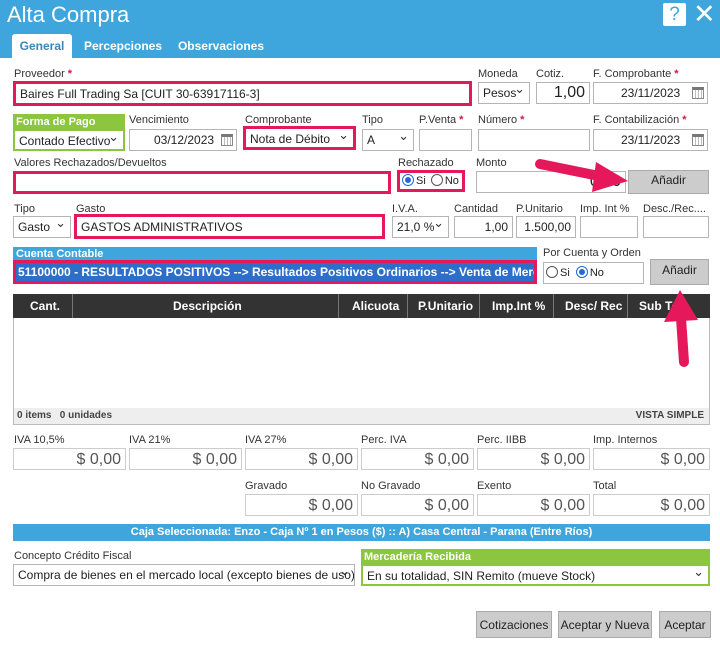 This screenshot has height=648, width=720. What do you see at coordinates (207, 306) in the screenshot?
I see `col-descripcion: Descripción` at bounding box center [207, 306].